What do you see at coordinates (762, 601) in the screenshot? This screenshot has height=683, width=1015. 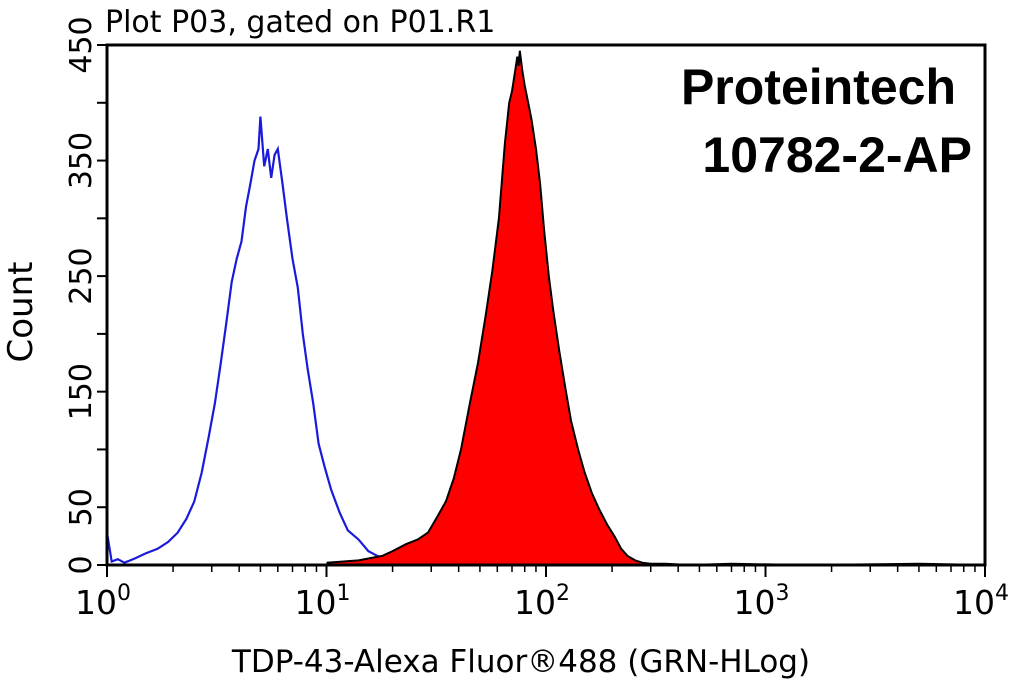 I see `x-tick-label: 103` at bounding box center [762, 601].